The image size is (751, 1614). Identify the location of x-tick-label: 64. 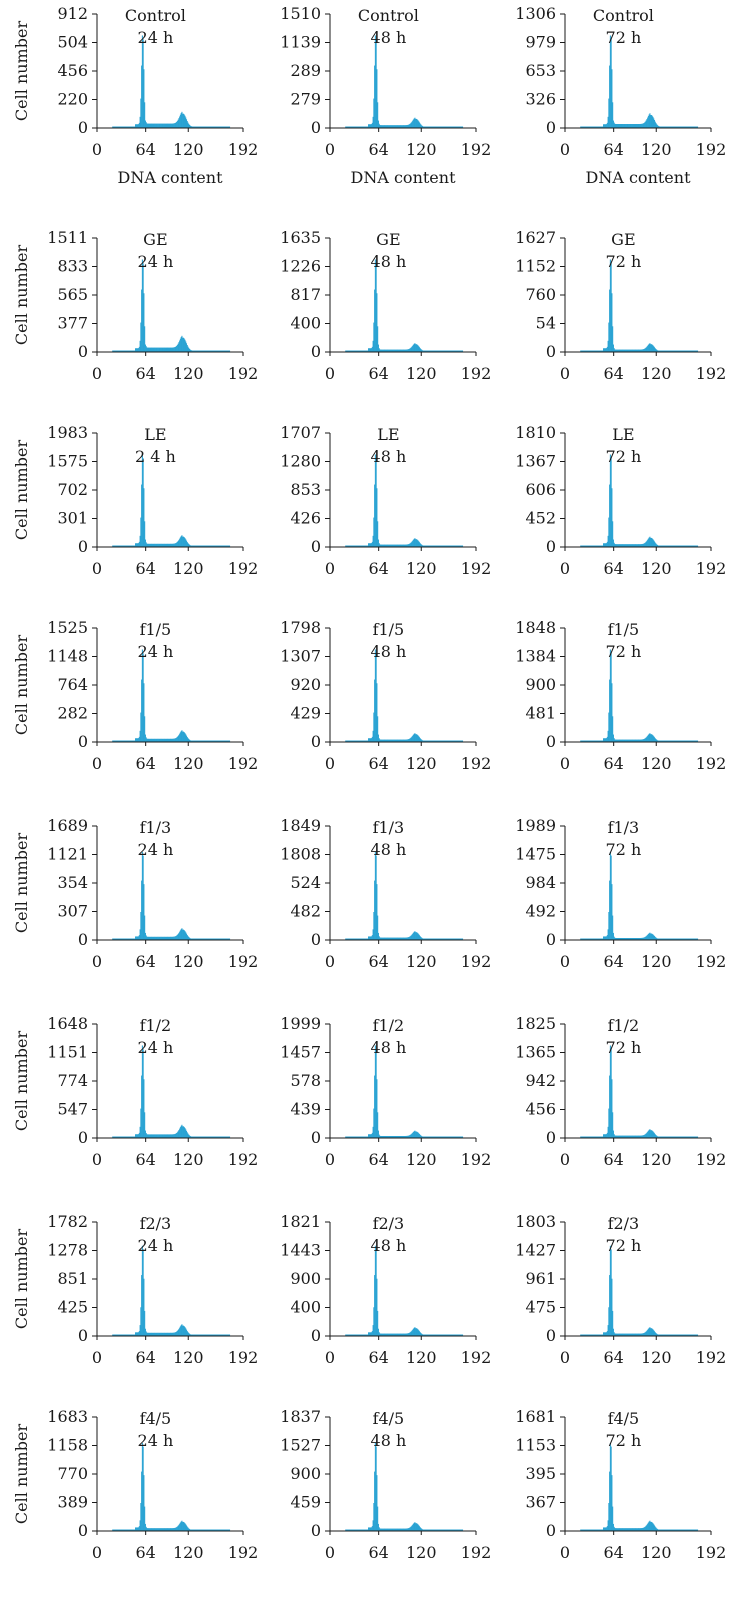
(145, 568).